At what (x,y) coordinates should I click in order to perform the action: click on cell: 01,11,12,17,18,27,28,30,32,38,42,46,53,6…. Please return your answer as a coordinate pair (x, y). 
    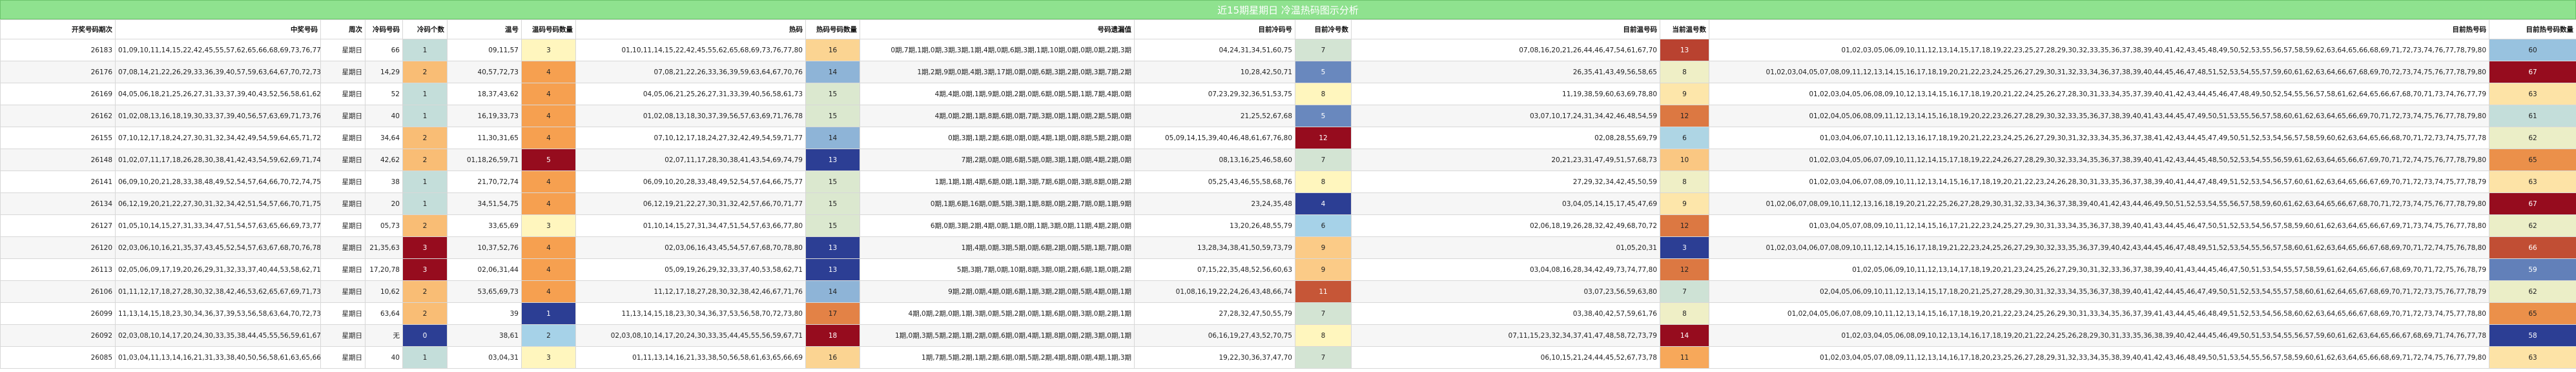
    Looking at the image, I should click on (218, 291).